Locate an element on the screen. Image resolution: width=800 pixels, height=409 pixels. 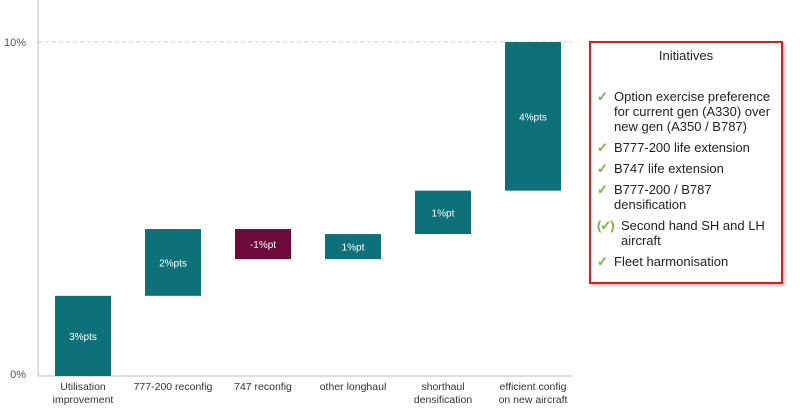
initiative-item: ✓ B777-200 / B787 densification is located at coordinates (687, 197).